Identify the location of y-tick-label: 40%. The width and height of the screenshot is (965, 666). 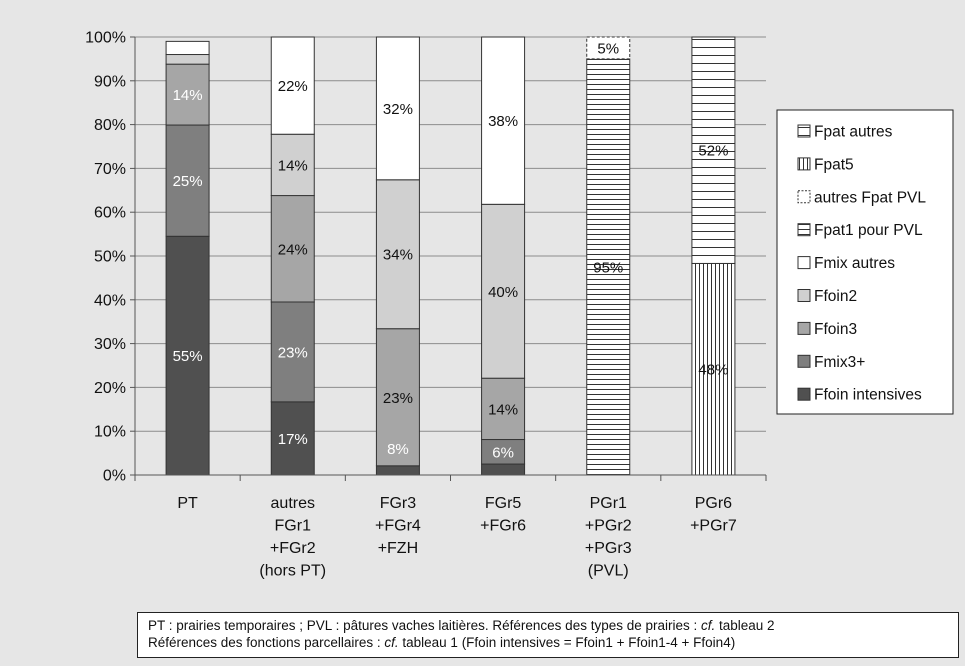
(110, 300).